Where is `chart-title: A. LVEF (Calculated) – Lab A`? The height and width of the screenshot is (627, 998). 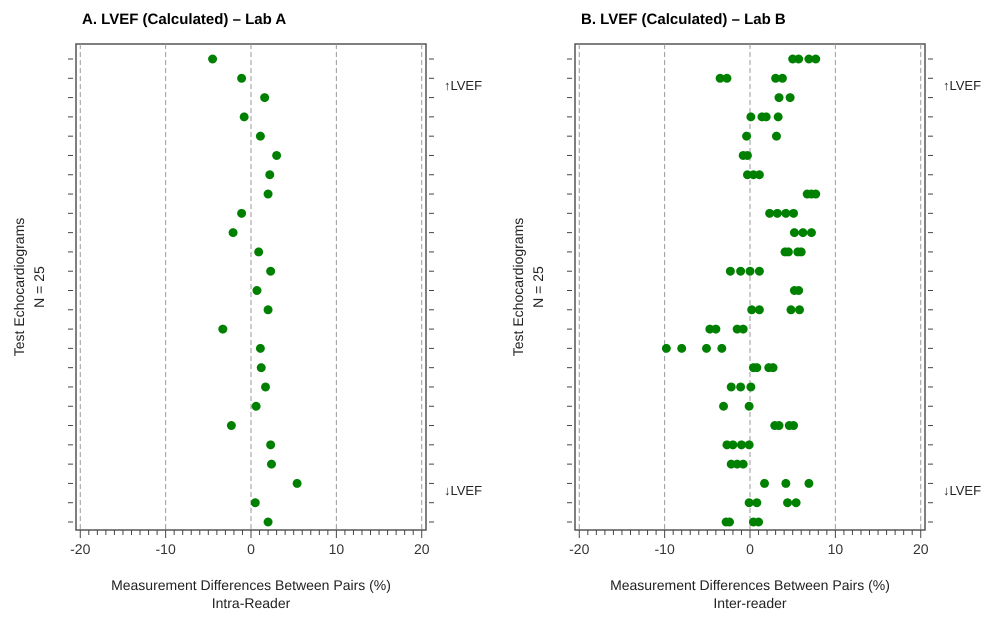 chart-title: A. LVEF (Calculated) – Lab A is located at coordinates (184, 19).